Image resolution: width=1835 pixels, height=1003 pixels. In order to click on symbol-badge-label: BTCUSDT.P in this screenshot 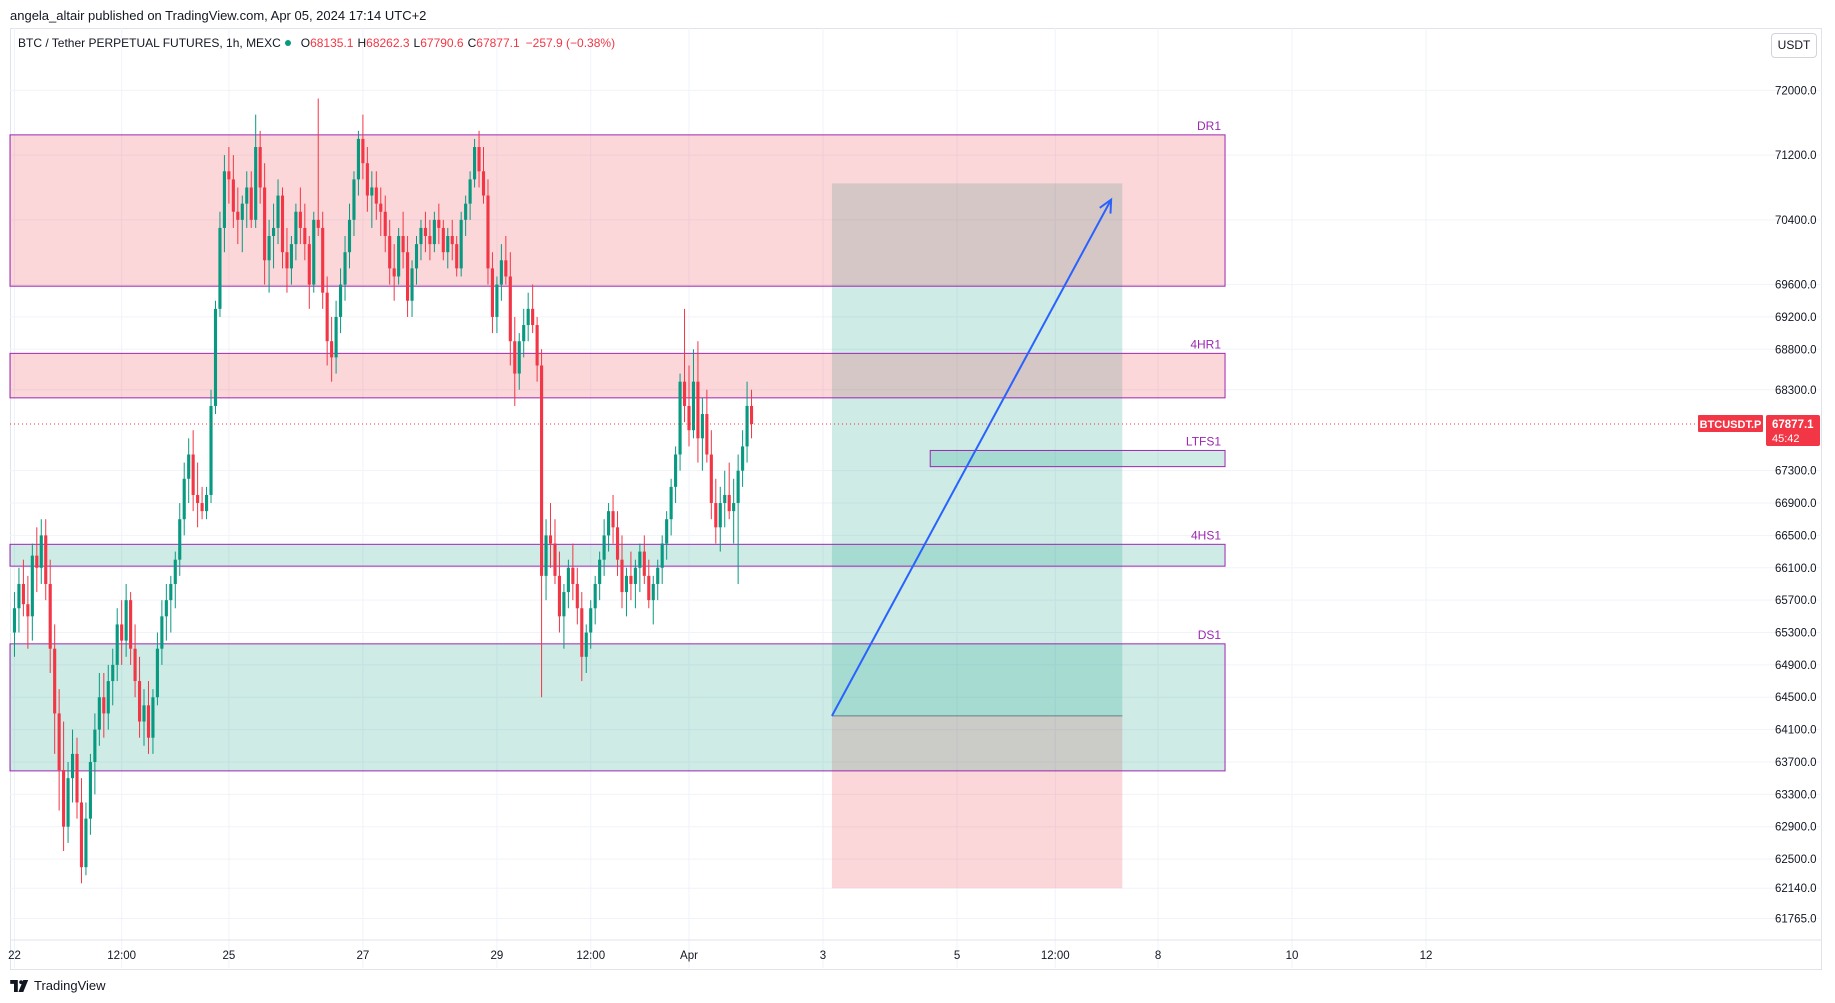, I will do `click(1731, 425)`.